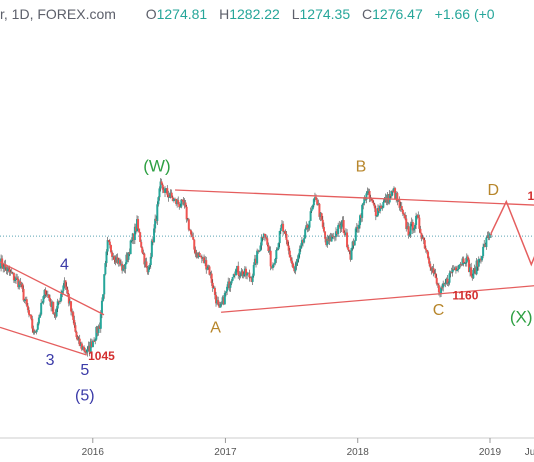 The height and width of the screenshot is (462, 534). Describe the element at coordinates (512, 233) in the screenshot. I see `projection-path` at that location.